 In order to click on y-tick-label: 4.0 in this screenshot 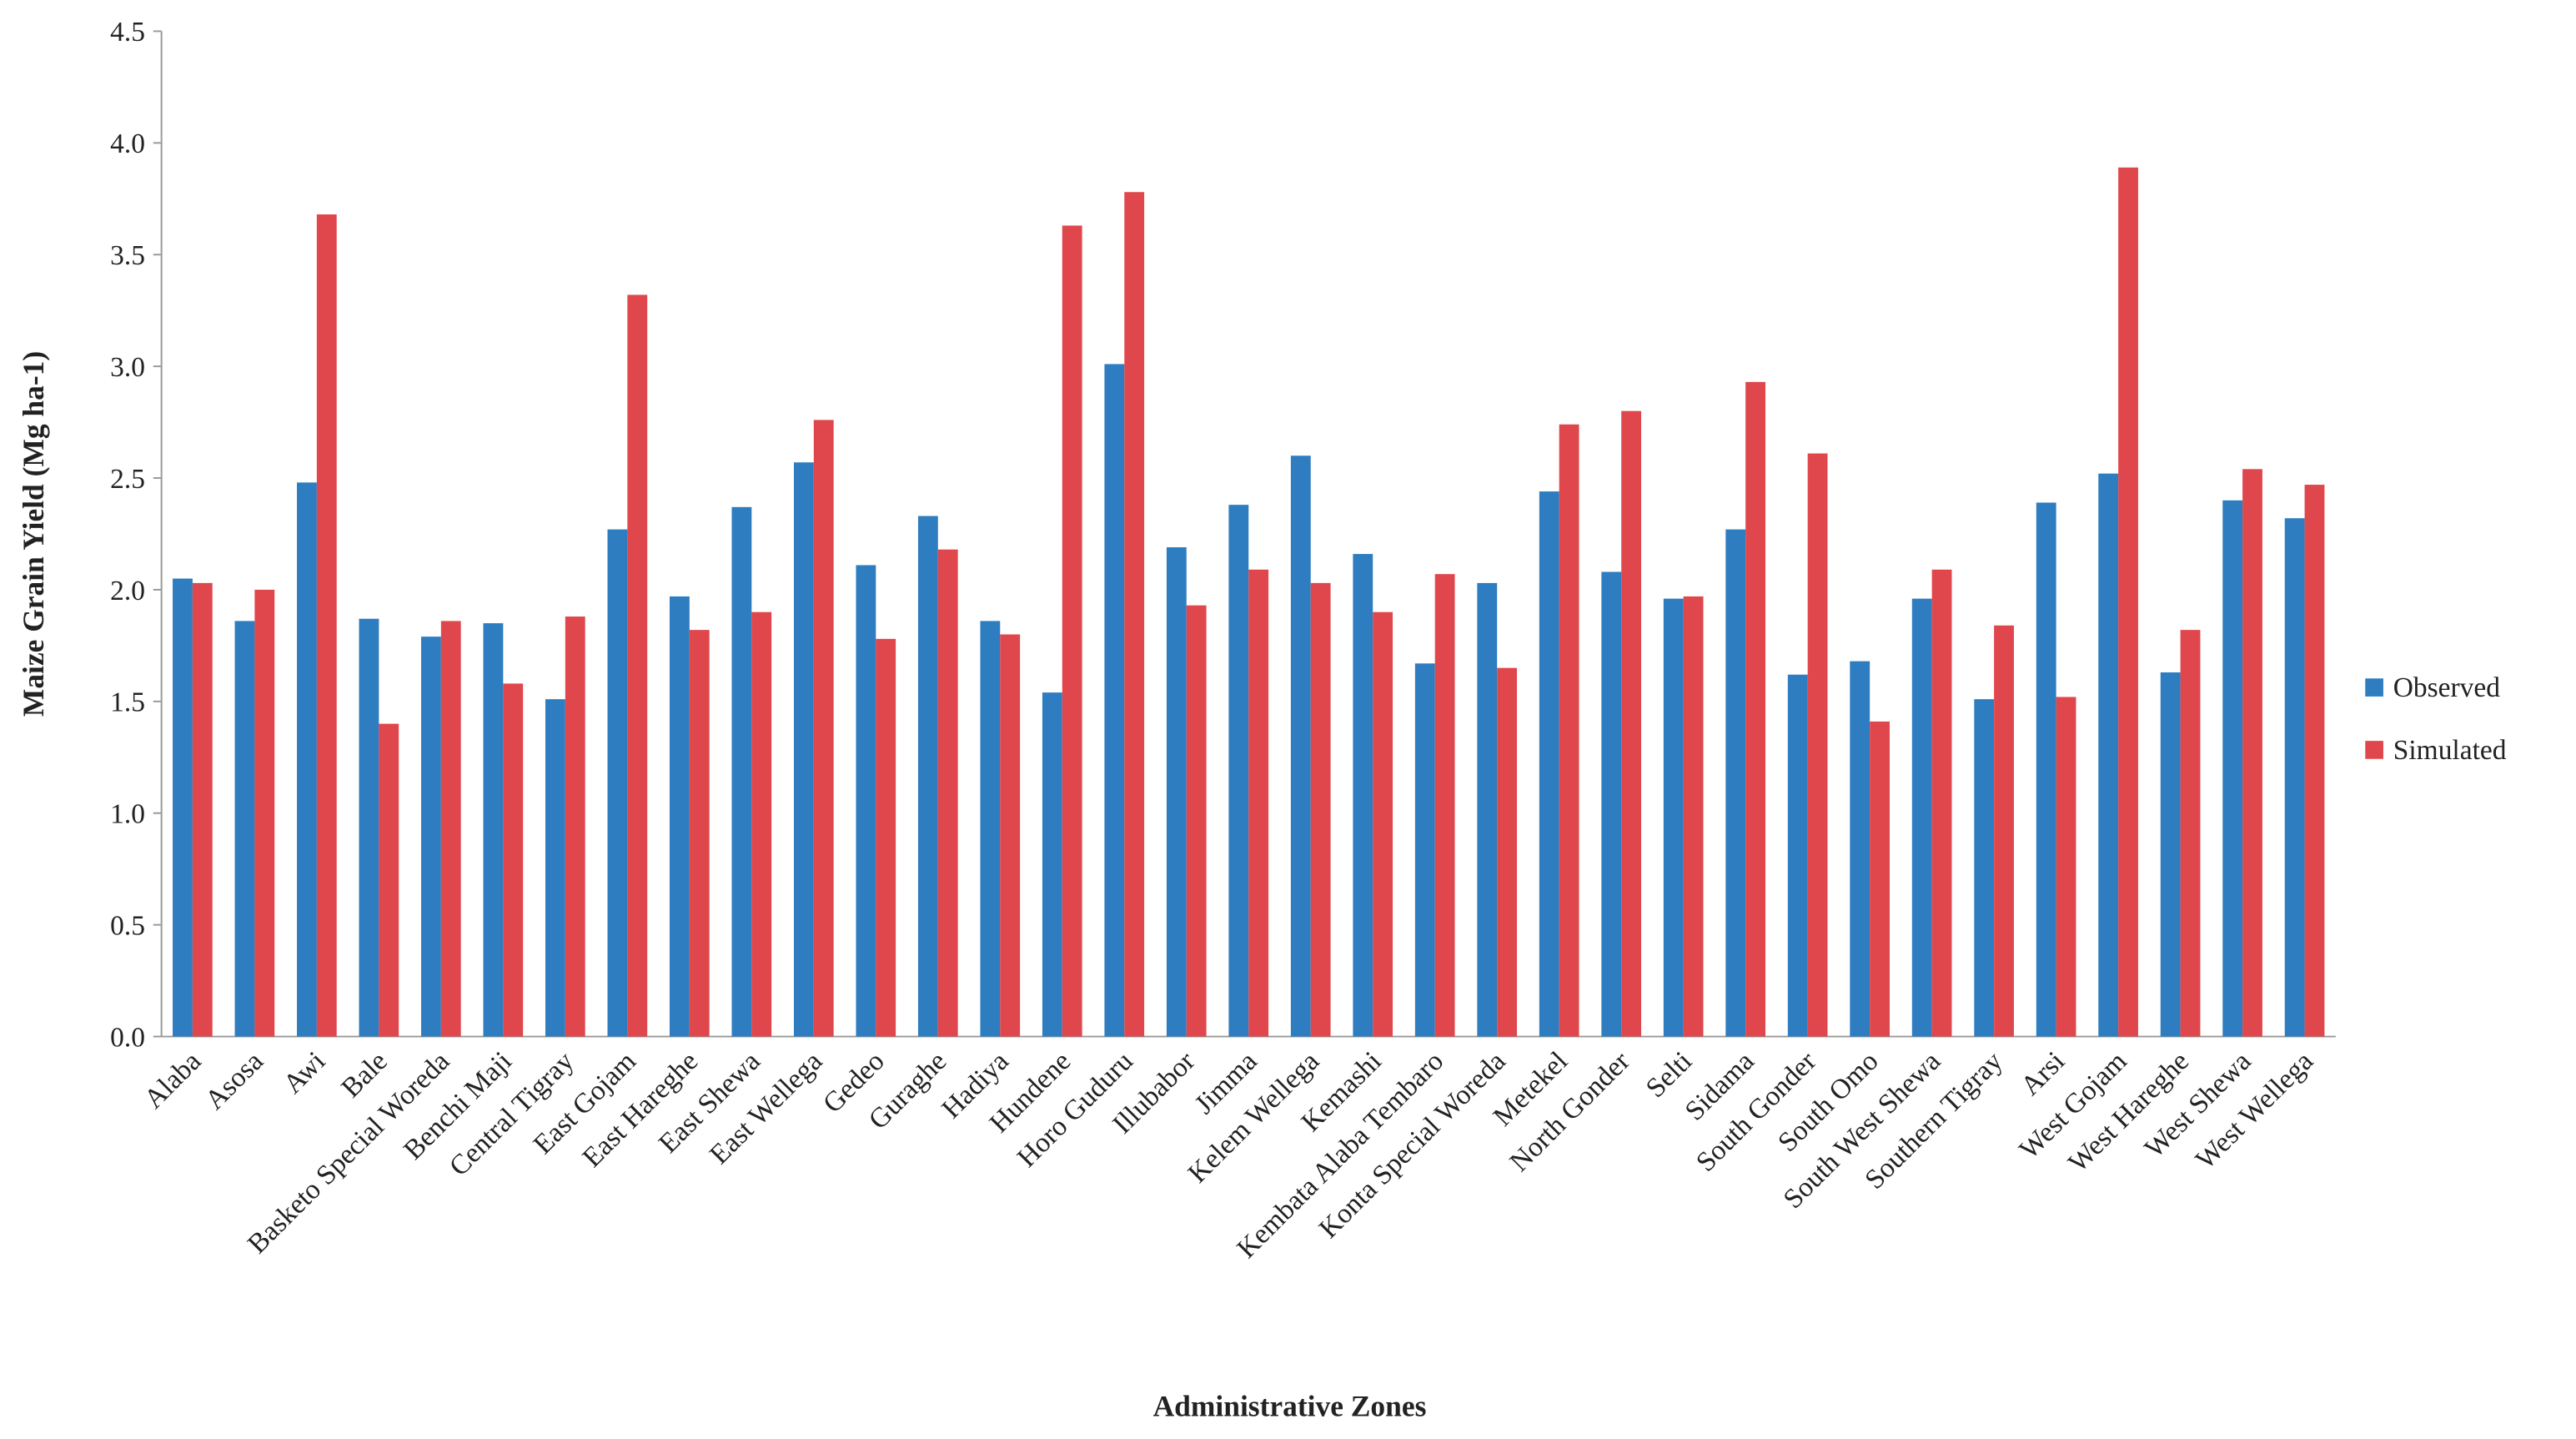, I will do `click(127, 143)`.